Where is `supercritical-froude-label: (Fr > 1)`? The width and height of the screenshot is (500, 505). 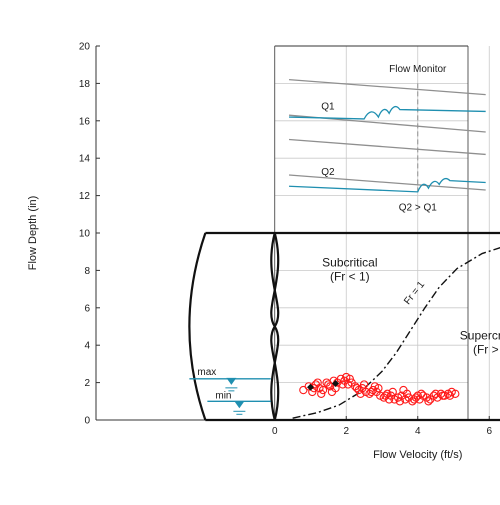
supercritical-froude-label: (Fr > 1) is located at coordinates (486, 350).